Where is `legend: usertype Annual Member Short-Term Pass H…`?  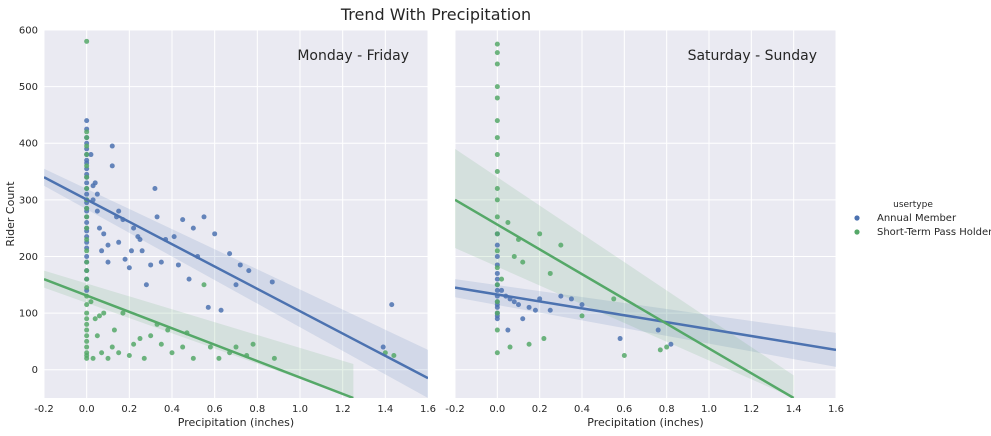 legend: usertype Annual Member Short-Term Pass H… is located at coordinates (922, 219).